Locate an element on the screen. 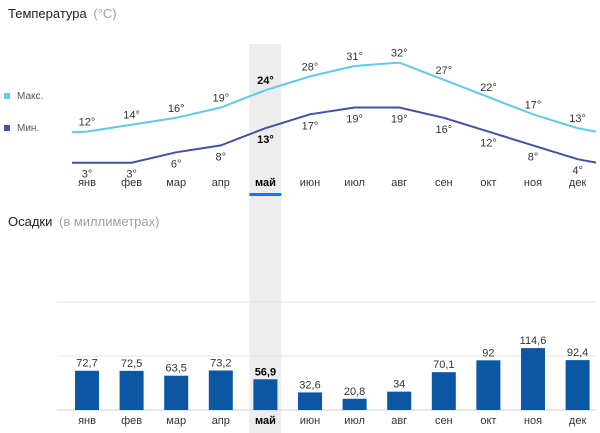 The image size is (600, 433). precipitation-value-label: 92 is located at coordinates (488, 353).